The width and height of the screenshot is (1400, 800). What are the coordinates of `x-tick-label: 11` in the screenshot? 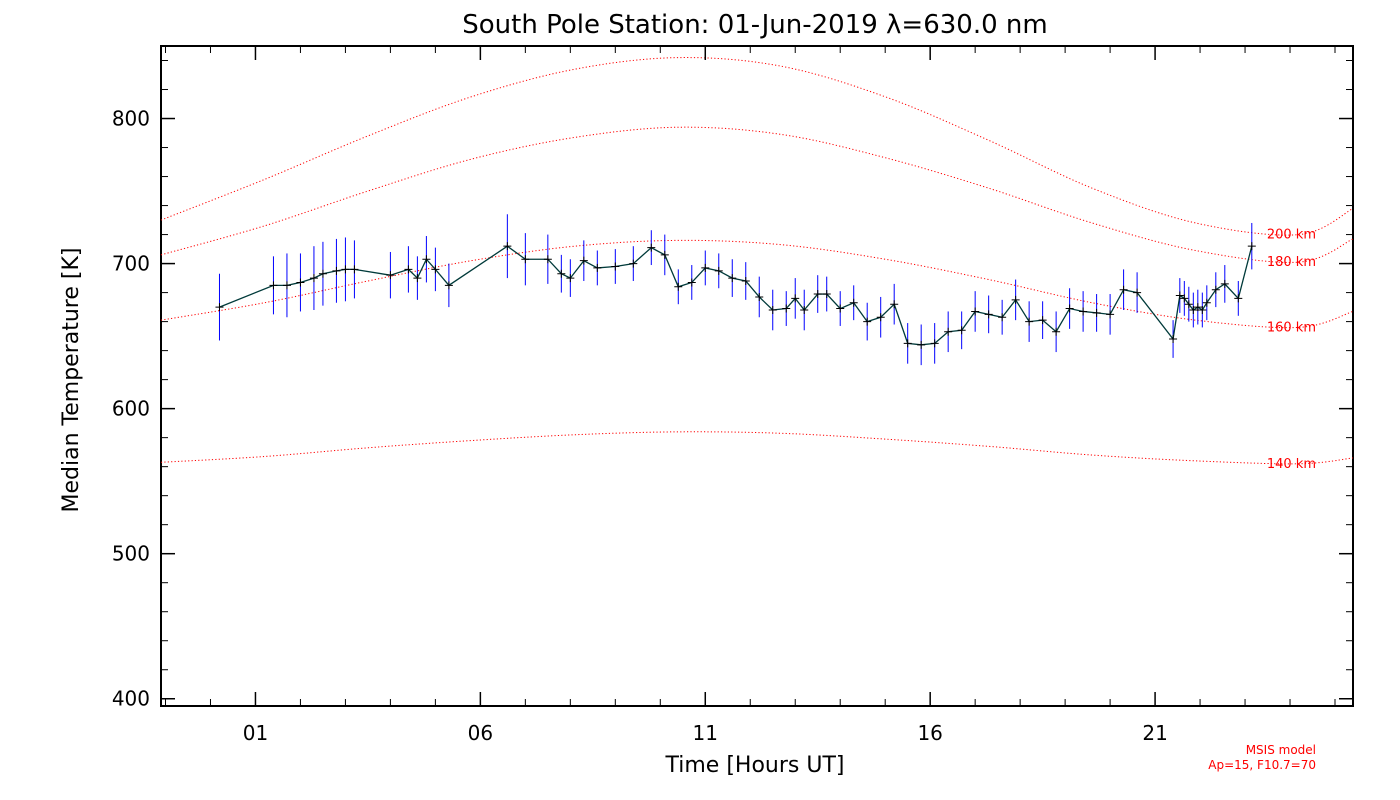 It's located at (705, 733).